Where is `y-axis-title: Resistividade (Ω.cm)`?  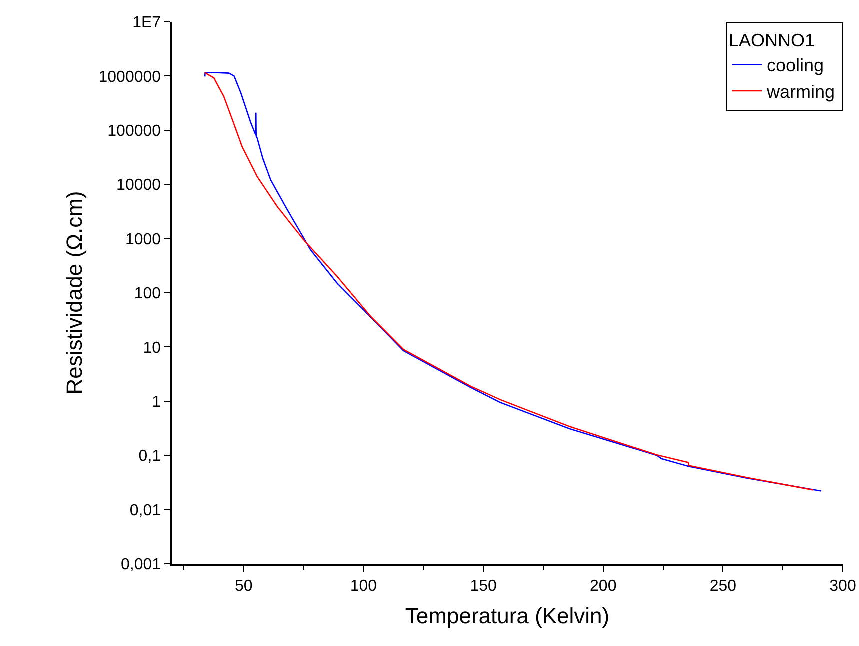
y-axis-title: Resistividade (Ω.cm) is located at coordinates (75, 293).